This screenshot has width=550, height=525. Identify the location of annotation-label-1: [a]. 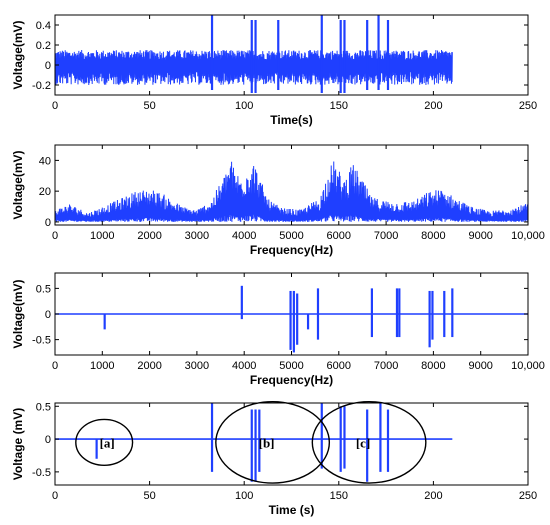
(107, 442).